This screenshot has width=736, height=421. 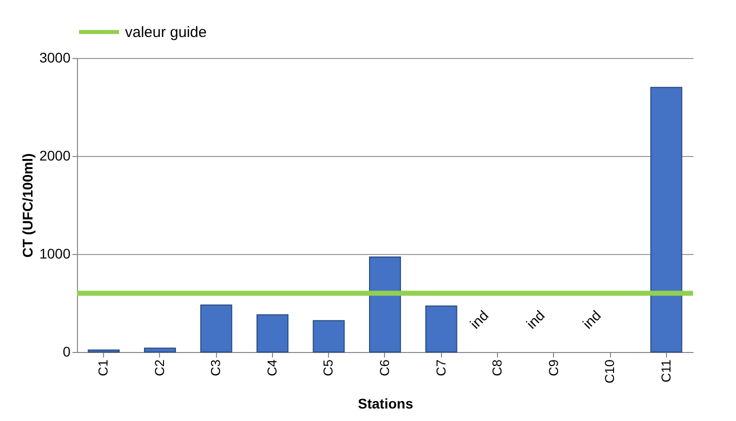 I want to click on y-tick-label: 0, so click(x=66, y=352).